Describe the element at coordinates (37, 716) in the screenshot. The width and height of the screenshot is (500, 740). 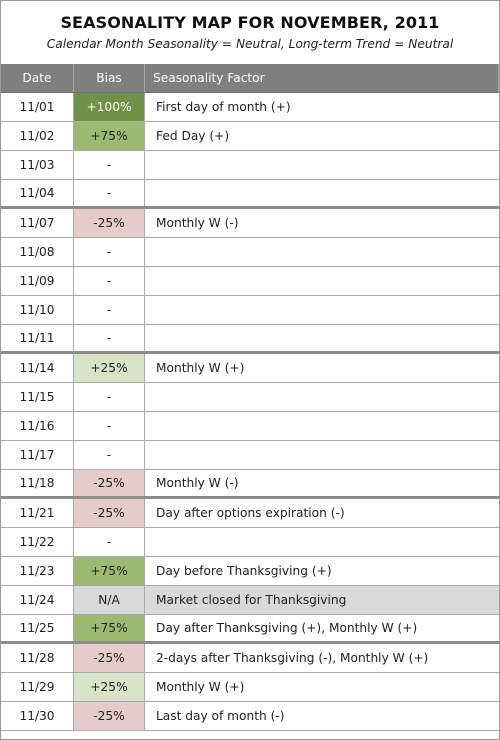
I see `date-cell: 11/30` at that location.